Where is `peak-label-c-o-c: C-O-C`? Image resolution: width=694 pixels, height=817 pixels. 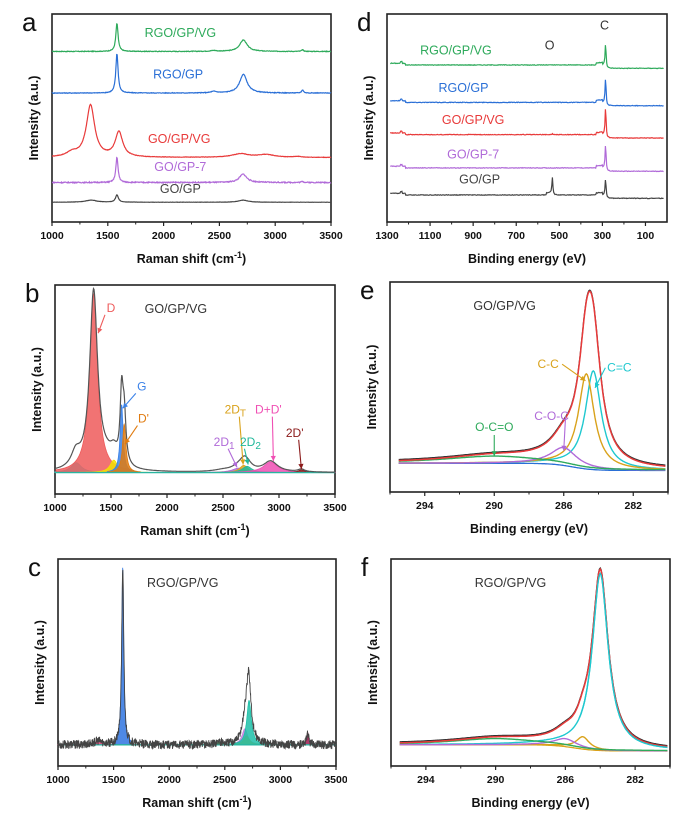
peak-label-c-o-c: C-O-C is located at coordinates (551, 416).